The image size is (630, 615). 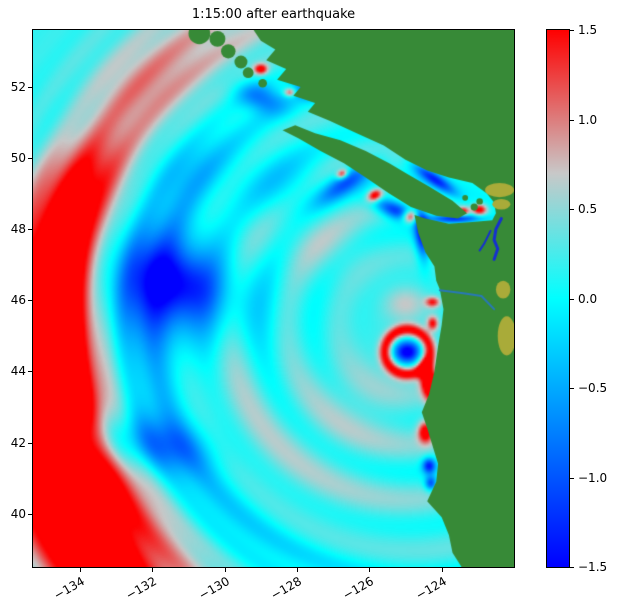 I want to click on colorbar-tick-label: −1.5, so click(x=593, y=567).